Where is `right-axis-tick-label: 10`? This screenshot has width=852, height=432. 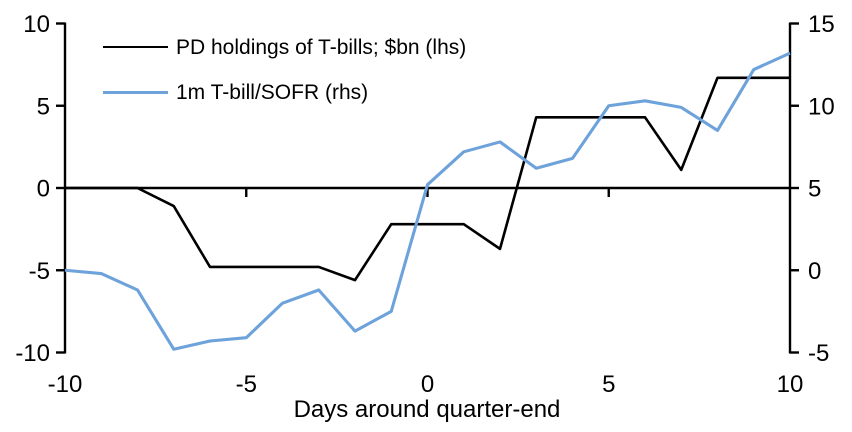
right-axis-tick-label: 10 is located at coordinates (821, 106).